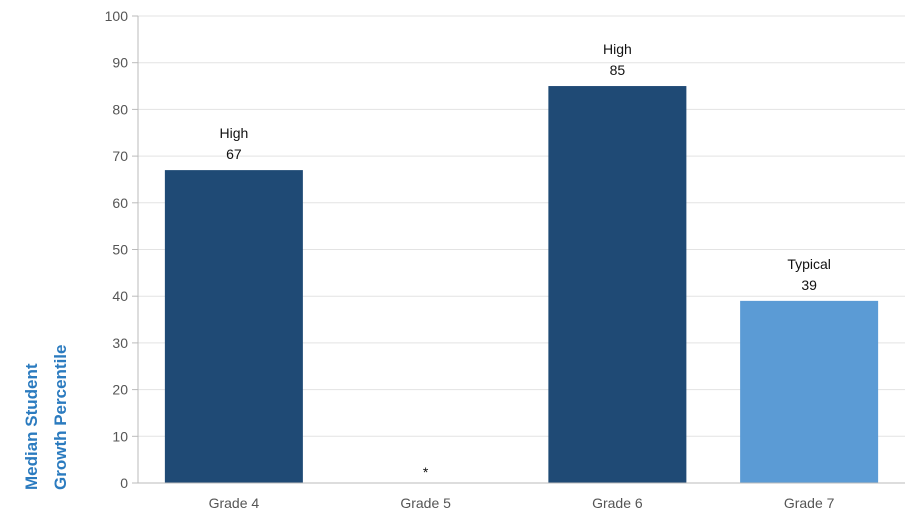  What do you see at coordinates (120, 436) in the screenshot?
I see `y-tick-label: 10` at bounding box center [120, 436].